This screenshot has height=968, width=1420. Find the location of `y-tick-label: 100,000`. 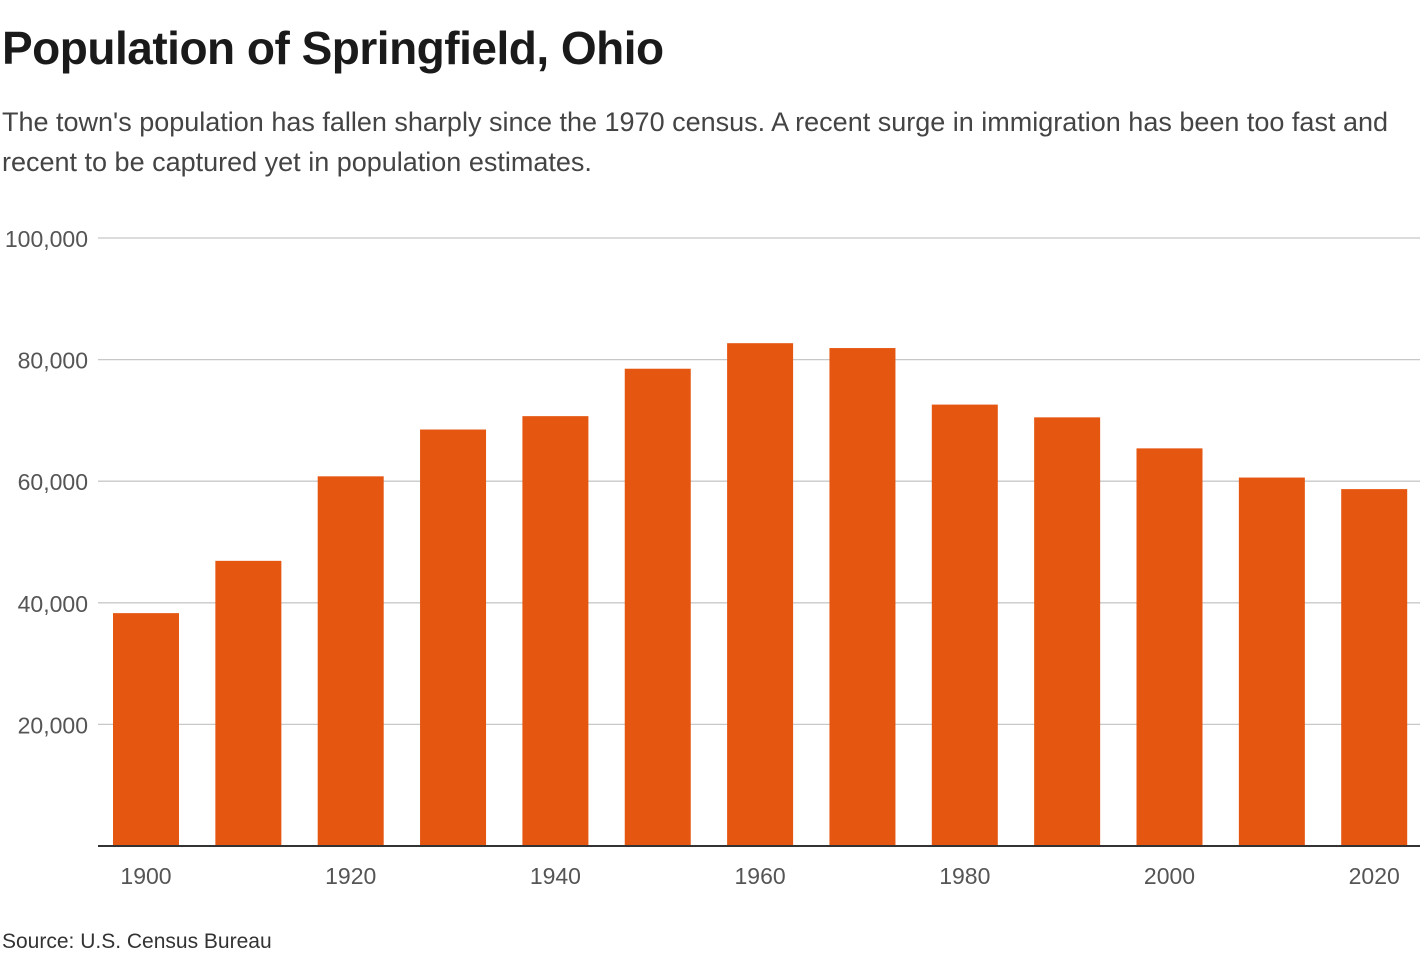

y-tick-label: 100,000 is located at coordinates (46, 239).